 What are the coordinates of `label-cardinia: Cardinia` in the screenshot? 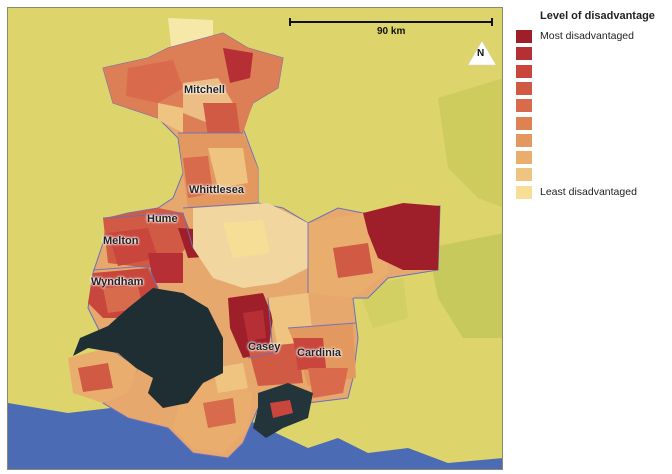 It's located at (319, 353).